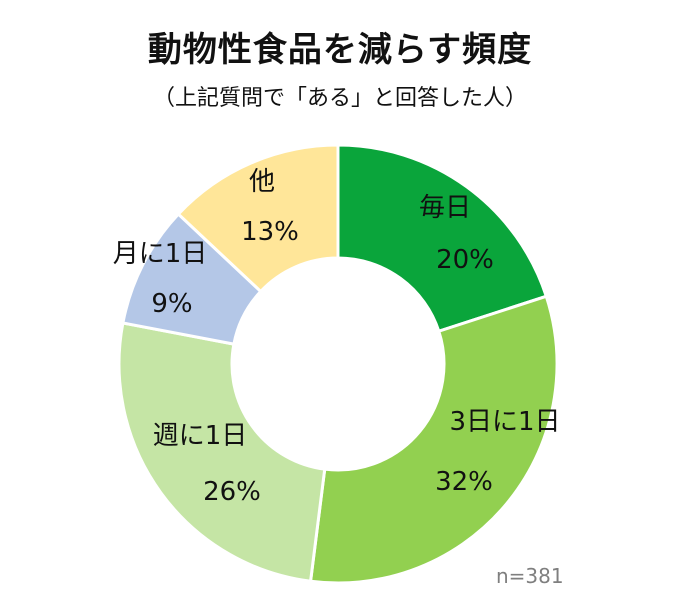 This screenshot has width=680, height=603. What do you see at coordinates (270, 232) in the screenshot?
I see `slice-value-label-5: 13%` at bounding box center [270, 232].